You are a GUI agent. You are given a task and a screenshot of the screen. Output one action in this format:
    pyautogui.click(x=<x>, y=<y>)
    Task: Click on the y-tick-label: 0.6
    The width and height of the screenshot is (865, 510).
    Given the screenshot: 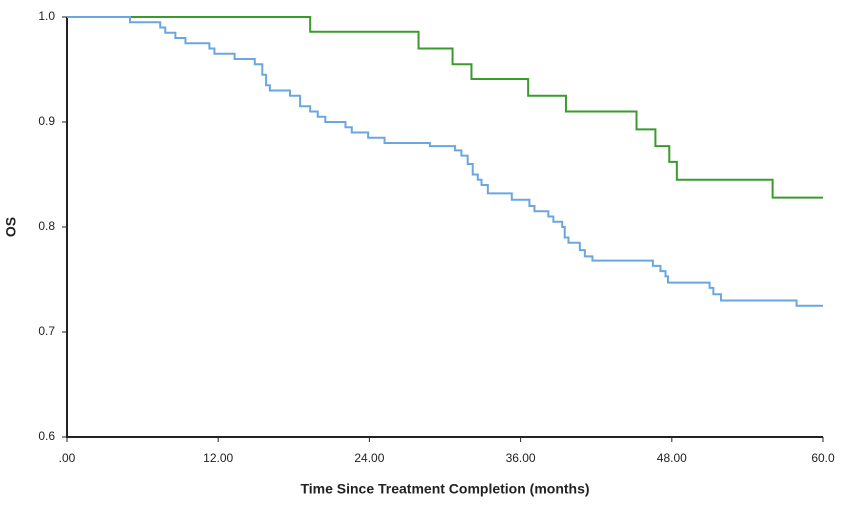 What is the action you would take?
    pyautogui.click(x=46, y=436)
    